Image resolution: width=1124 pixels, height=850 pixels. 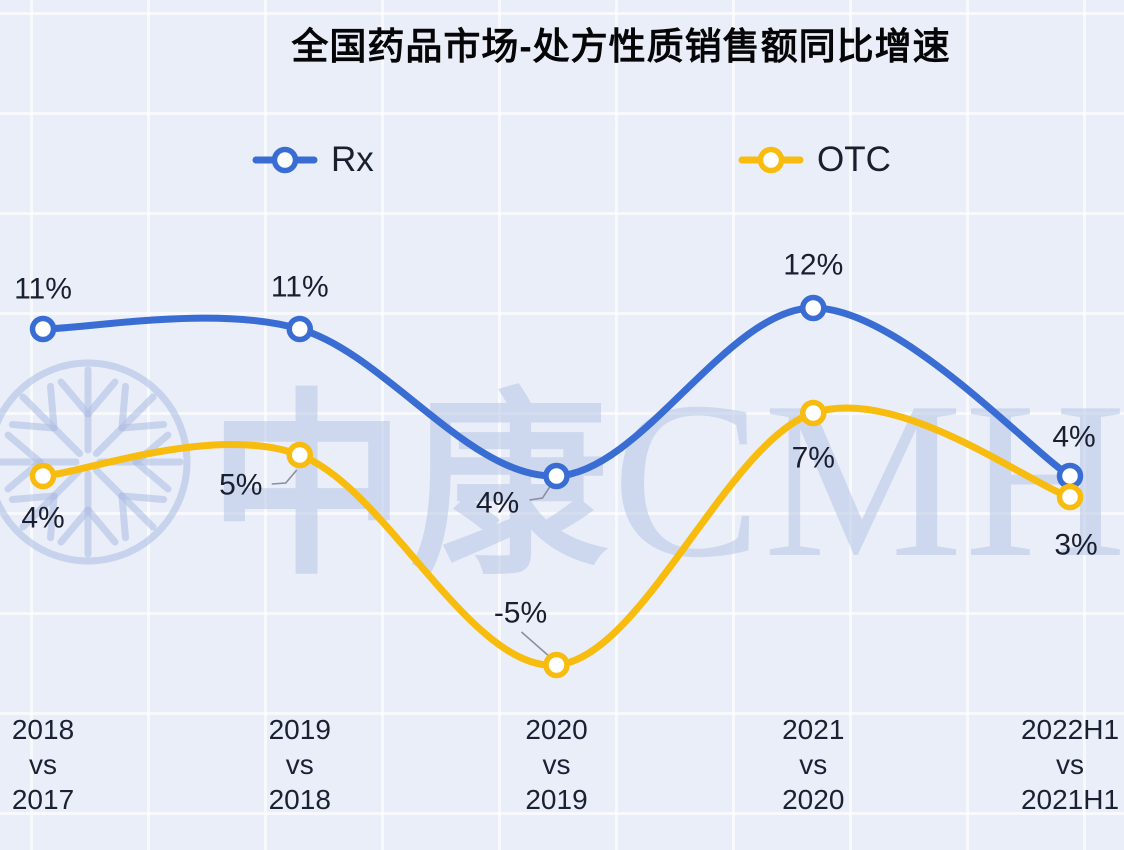 What do you see at coordinates (771, 160) in the screenshot?
I see `legend-marker-otc-icon` at bounding box center [771, 160].